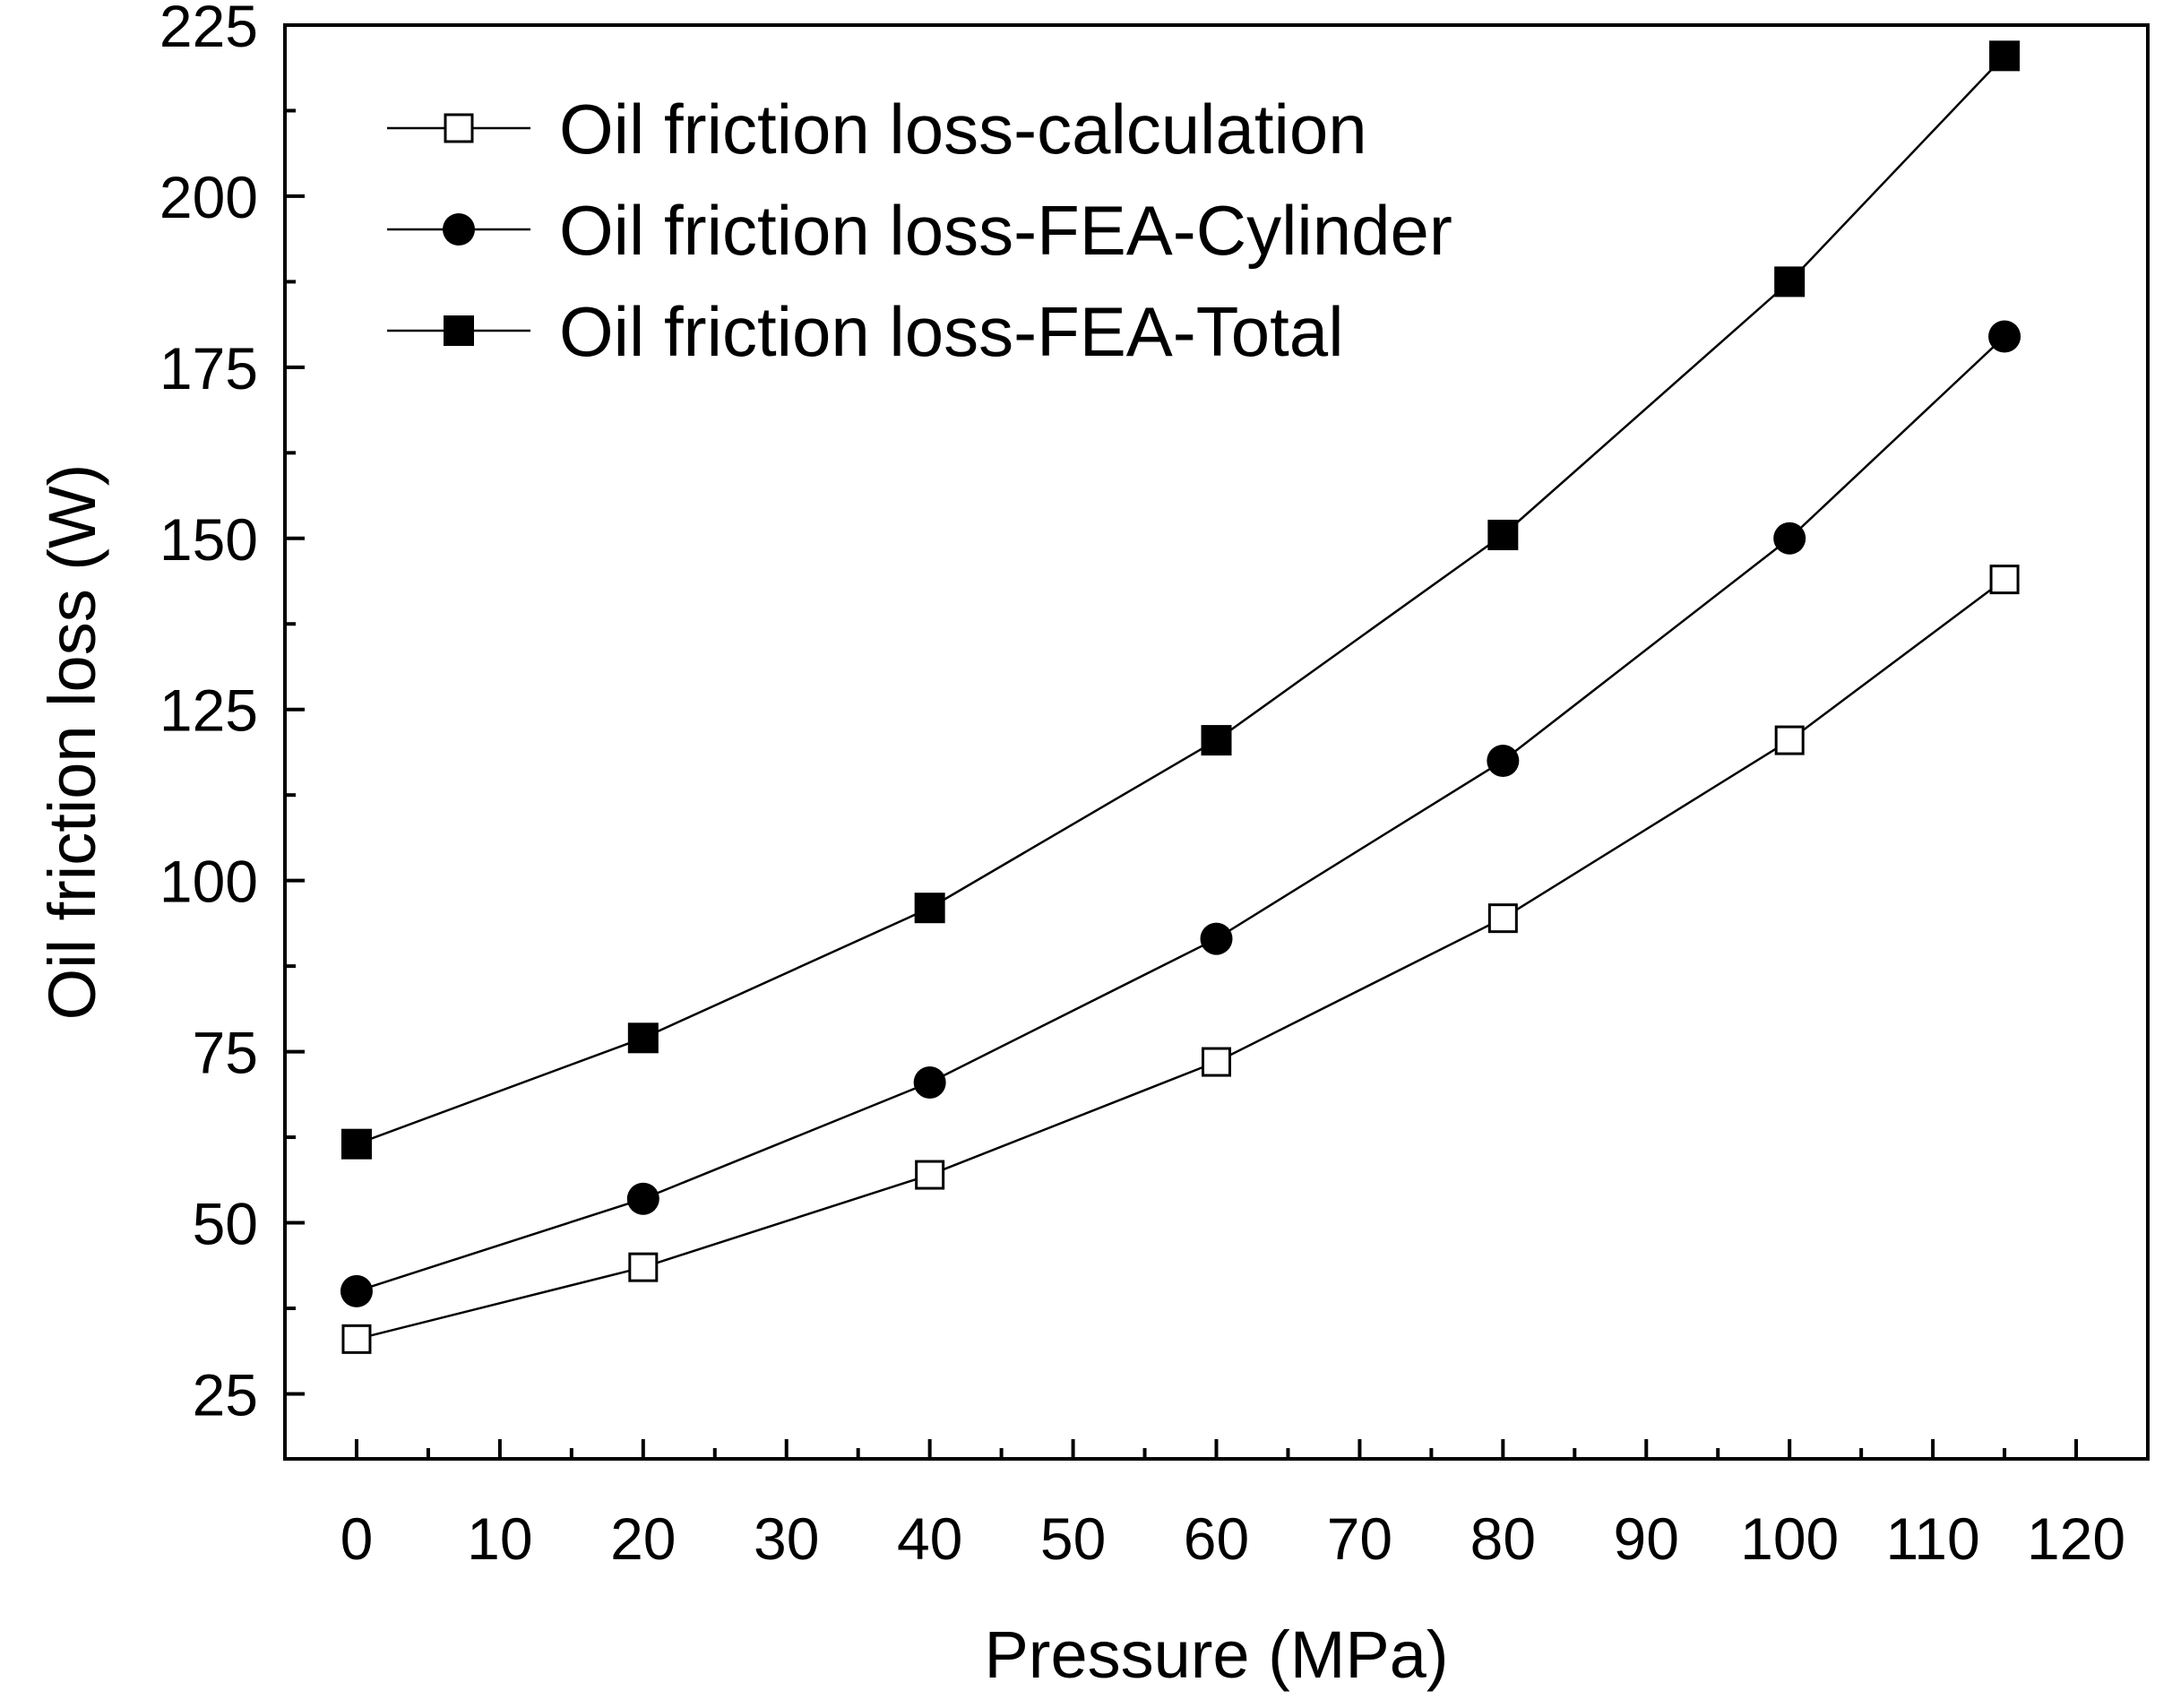 The width and height of the screenshot is (2172, 1708). Describe the element at coordinates (787, 1538) in the screenshot. I see `x-tick-label: 30` at that location.